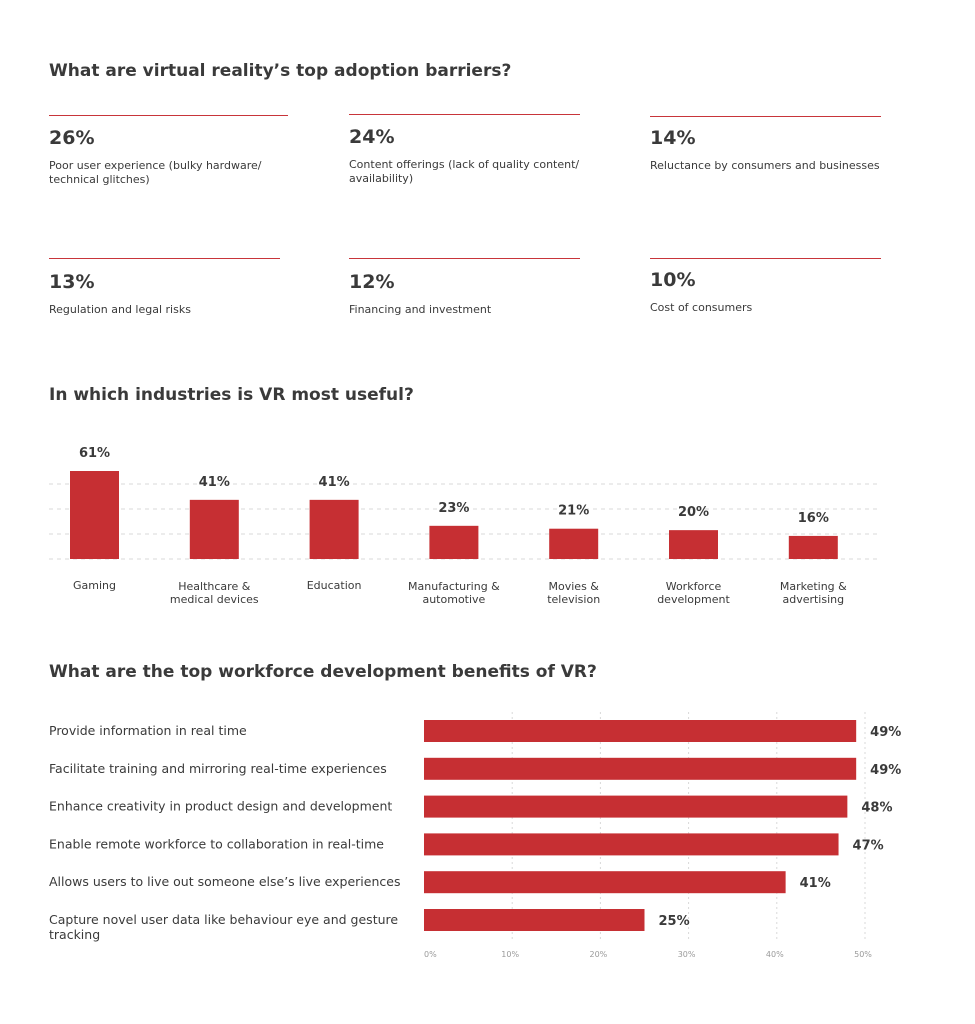 Image resolution: width=975 pixels, height=1024 pixels. I want to click on category-label: development, so click(693, 599).